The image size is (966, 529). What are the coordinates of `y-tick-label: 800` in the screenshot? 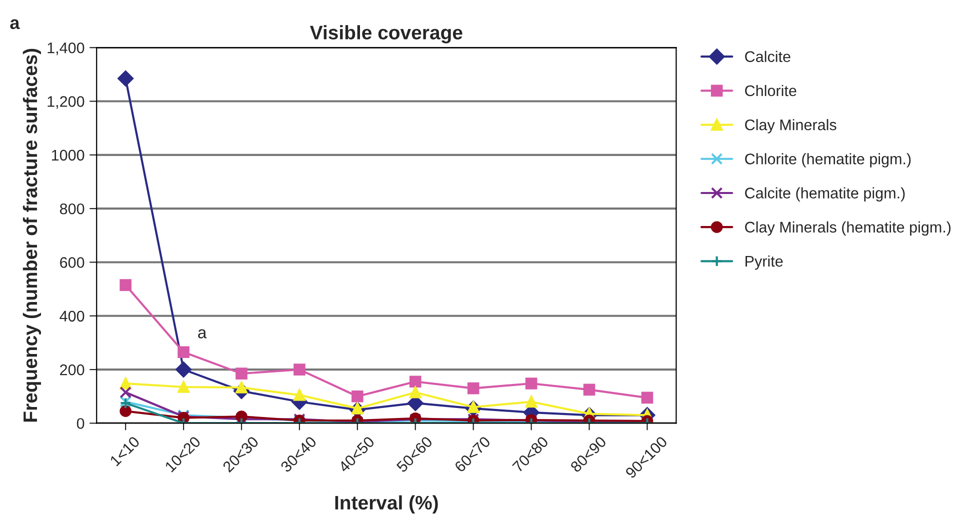 It's located at (72, 208).